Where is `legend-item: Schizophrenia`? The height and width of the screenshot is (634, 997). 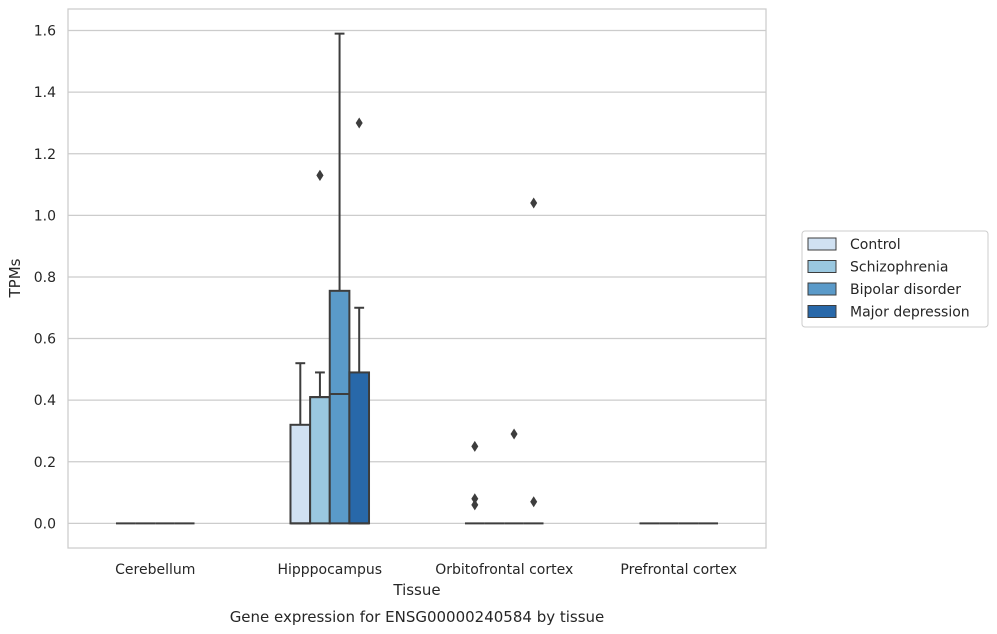 legend-item: Schizophrenia is located at coordinates (877, 268).